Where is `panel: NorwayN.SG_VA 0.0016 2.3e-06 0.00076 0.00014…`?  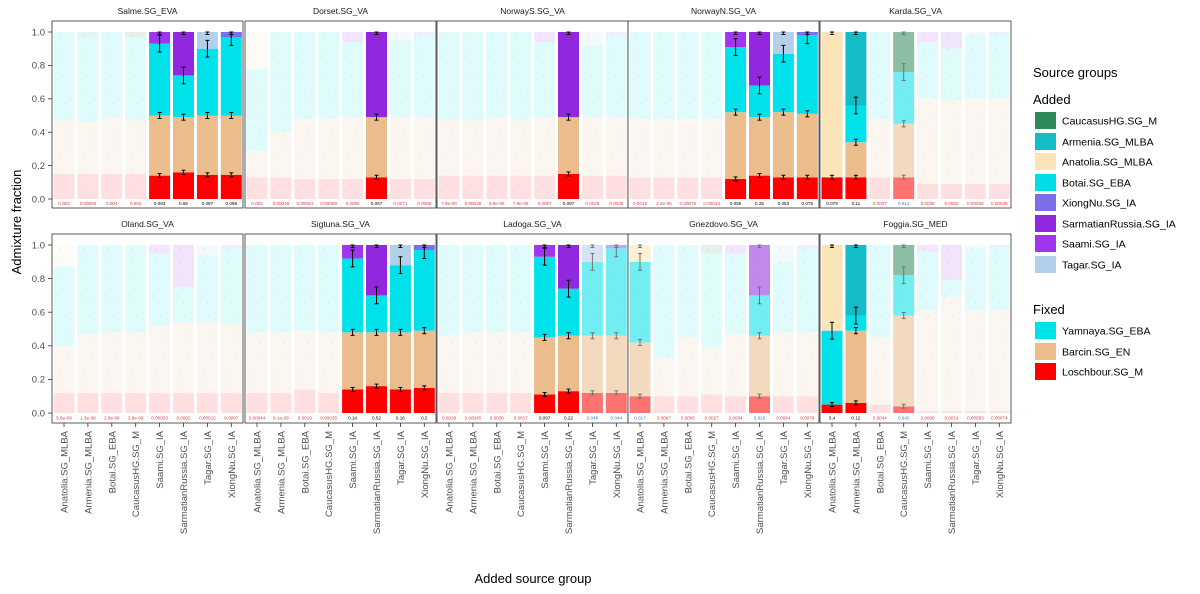
panel: NorwayN.SG_VA 0.0016 2.3e-06 0.00076 0.00014… is located at coordinates (723, 107).